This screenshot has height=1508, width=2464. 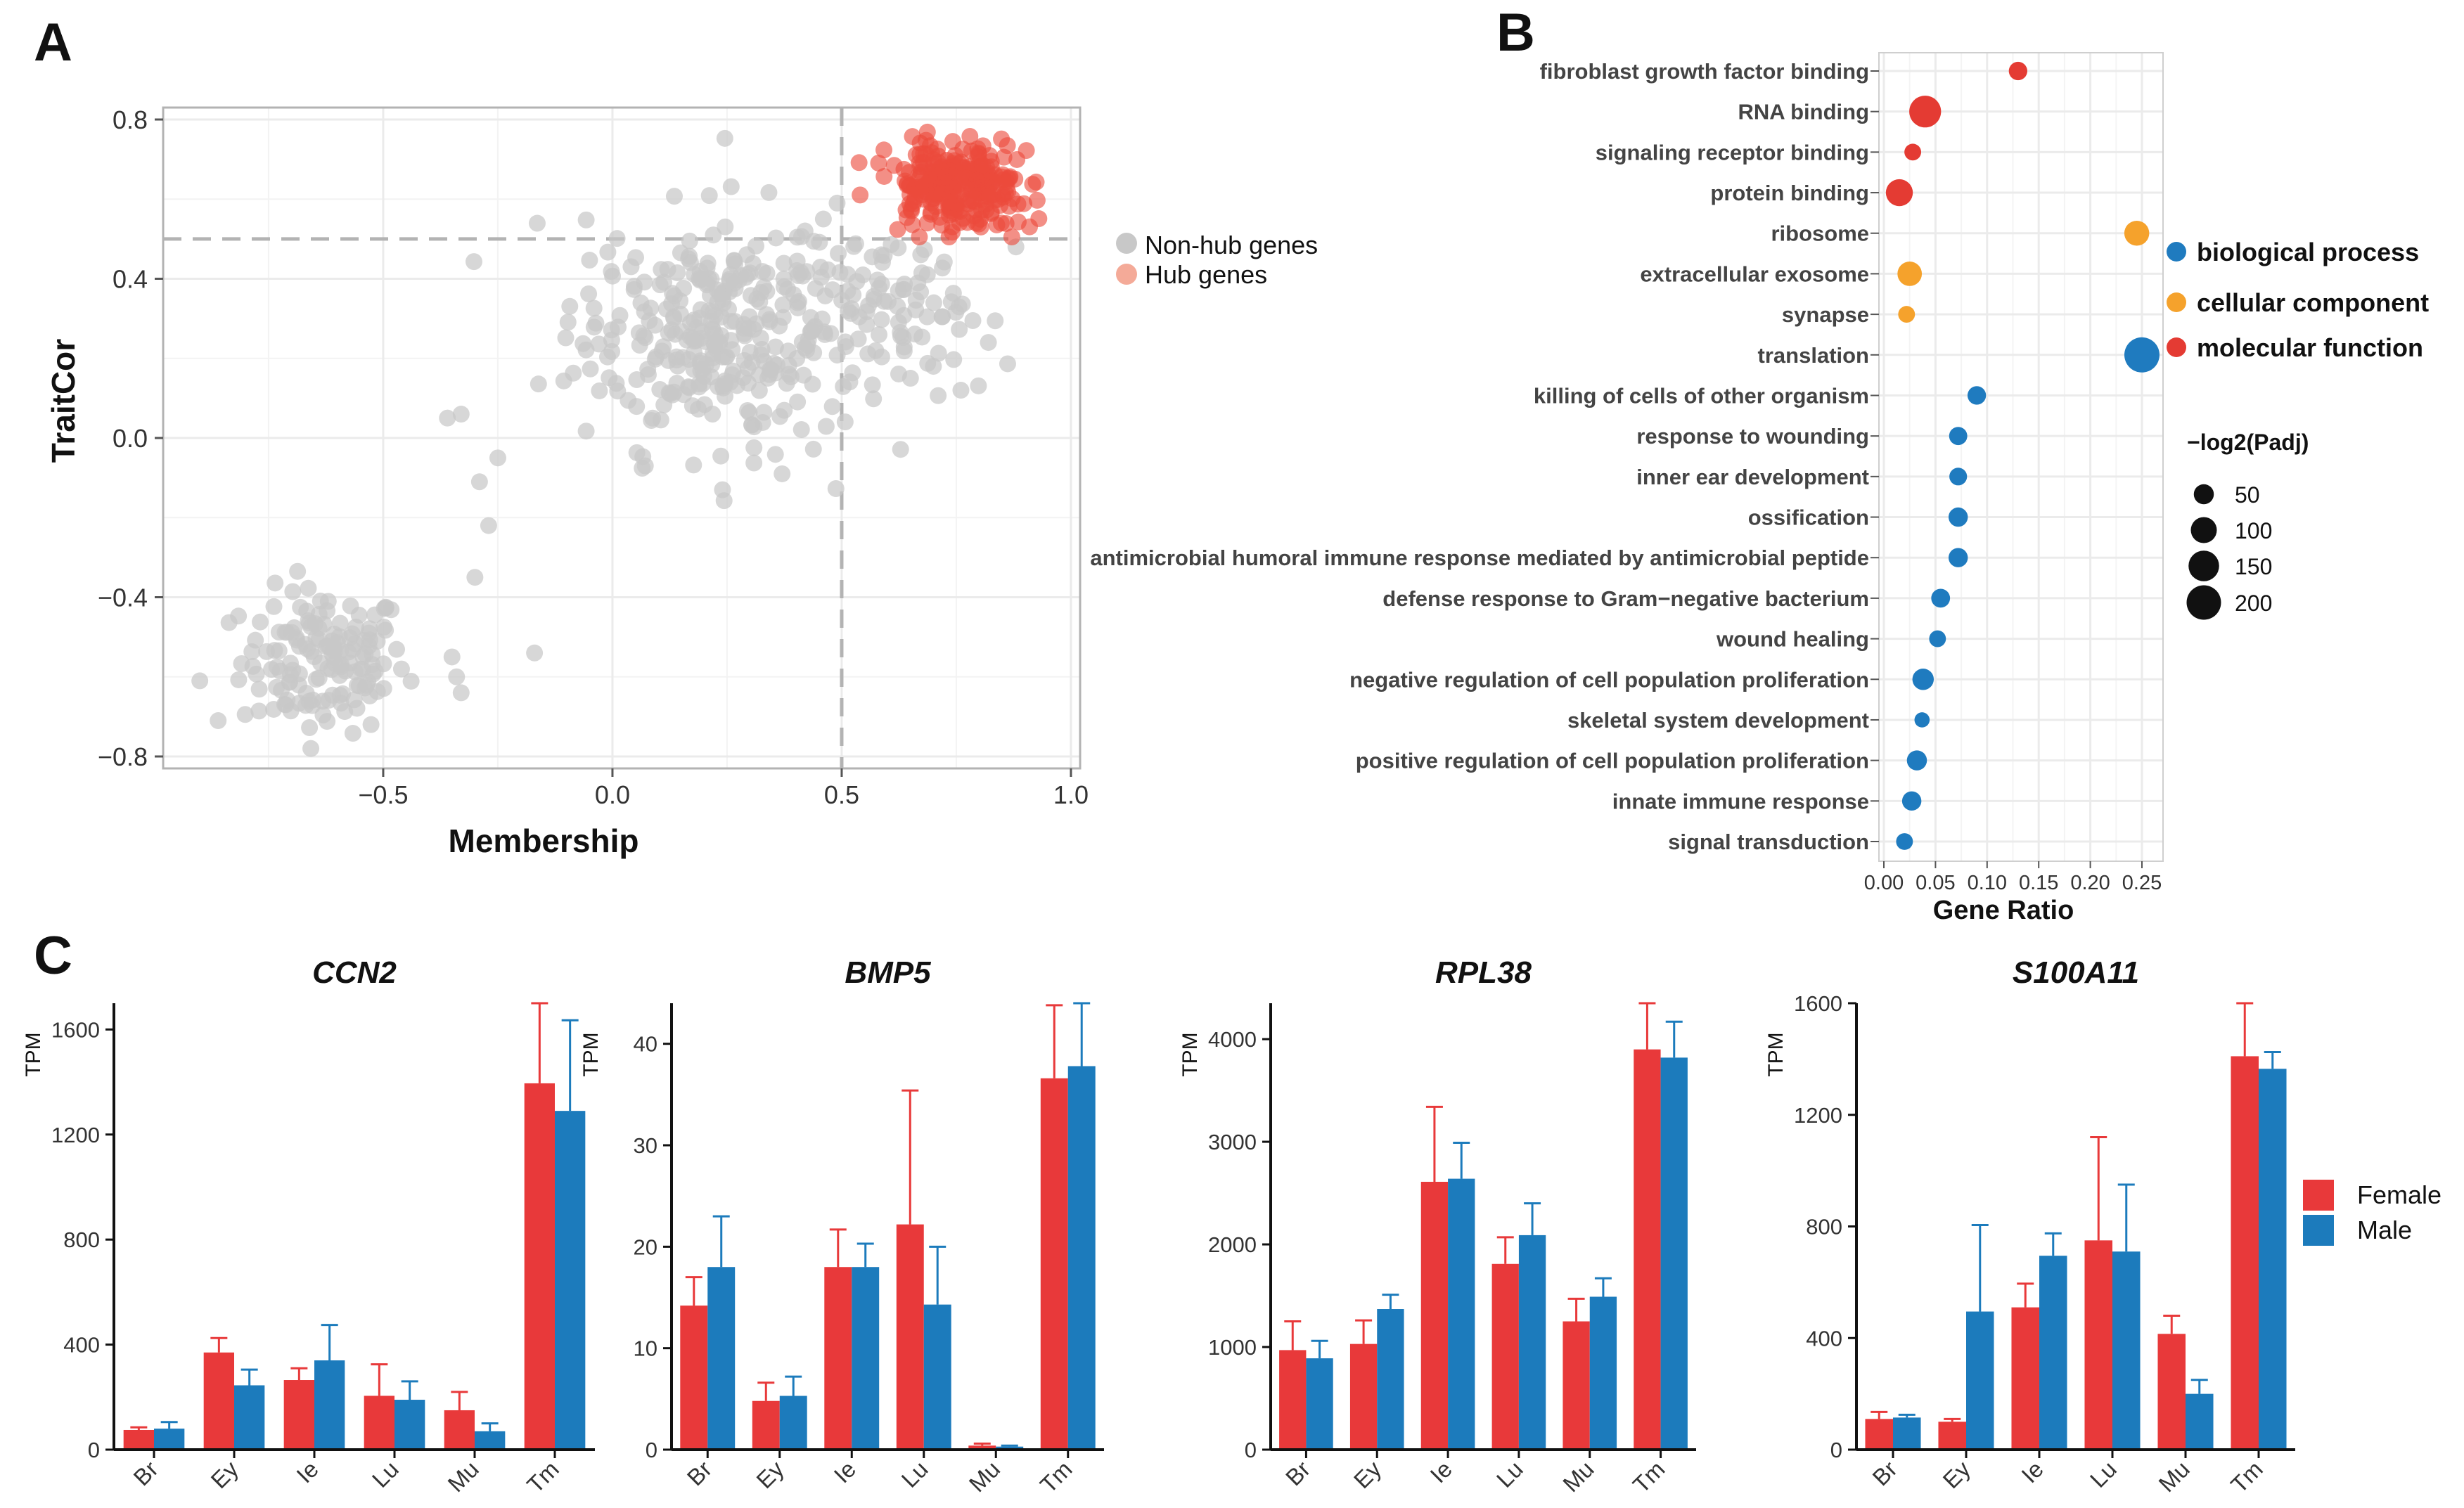 I want to click on x-tick-label: Lu, so click(x=915, y=1474).